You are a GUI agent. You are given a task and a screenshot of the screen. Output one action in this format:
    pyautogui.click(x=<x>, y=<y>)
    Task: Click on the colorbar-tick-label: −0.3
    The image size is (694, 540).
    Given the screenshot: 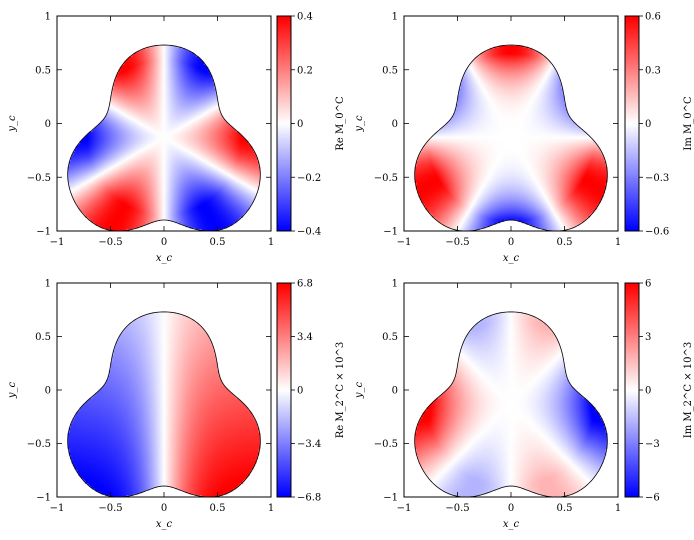 What is the action you would take?
    pyautogui.click(x=657, y=178)
    